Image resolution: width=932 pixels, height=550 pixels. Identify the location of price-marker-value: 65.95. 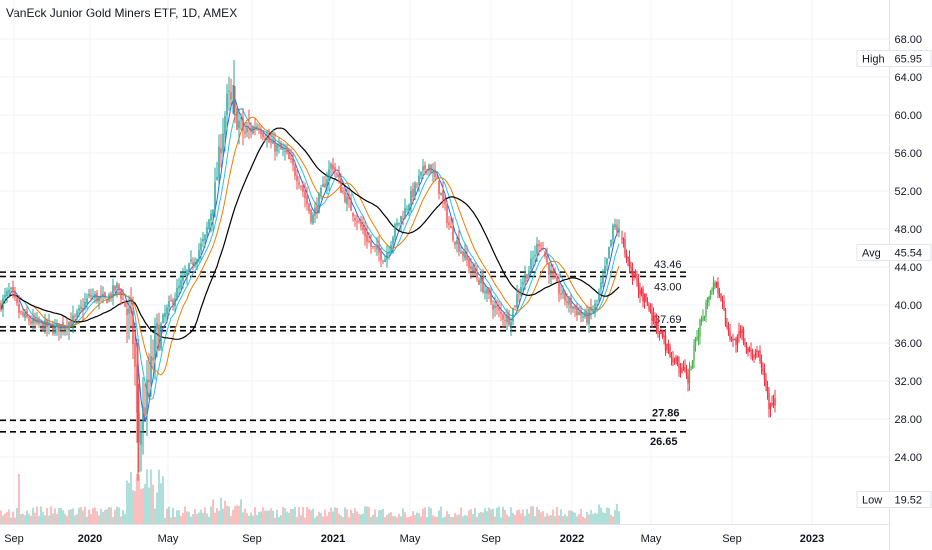
(908, 59).